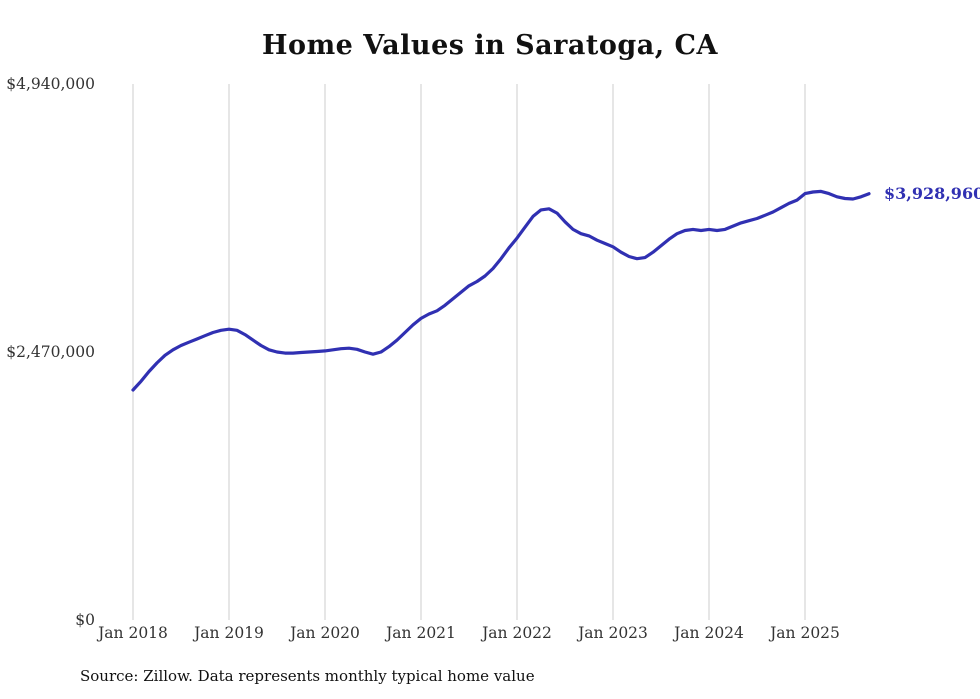  I want to click on x-axis-tick-label: Jan 2023, so click(613, 633).